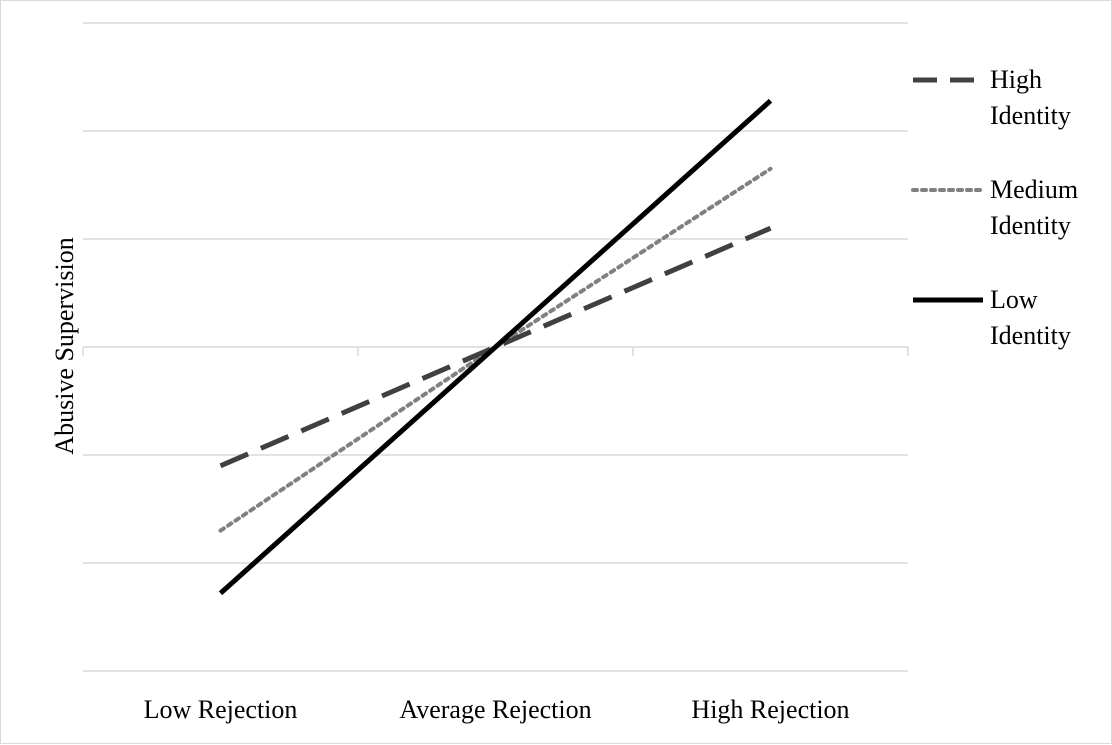 The height and width of the screenshot is (745, 1112). I want to click on legend-label: High, so click(1016, 79).